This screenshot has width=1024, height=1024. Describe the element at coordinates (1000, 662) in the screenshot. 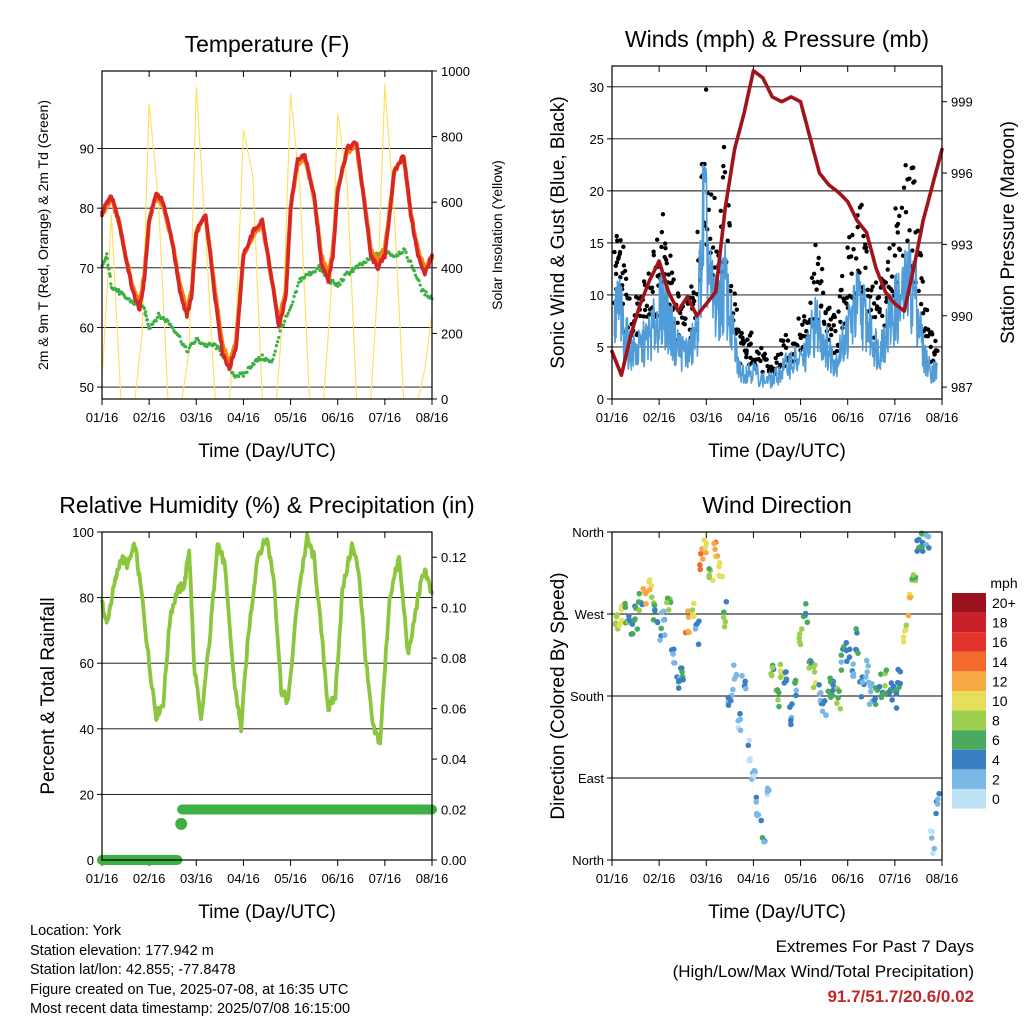

I see `dir-legend-label: 14` at that location.